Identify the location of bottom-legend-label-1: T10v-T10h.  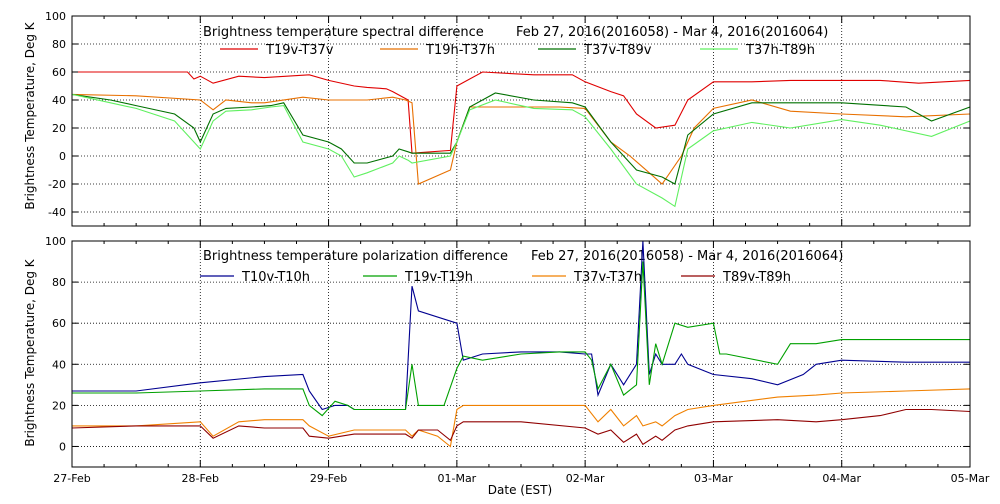
(275, 277).